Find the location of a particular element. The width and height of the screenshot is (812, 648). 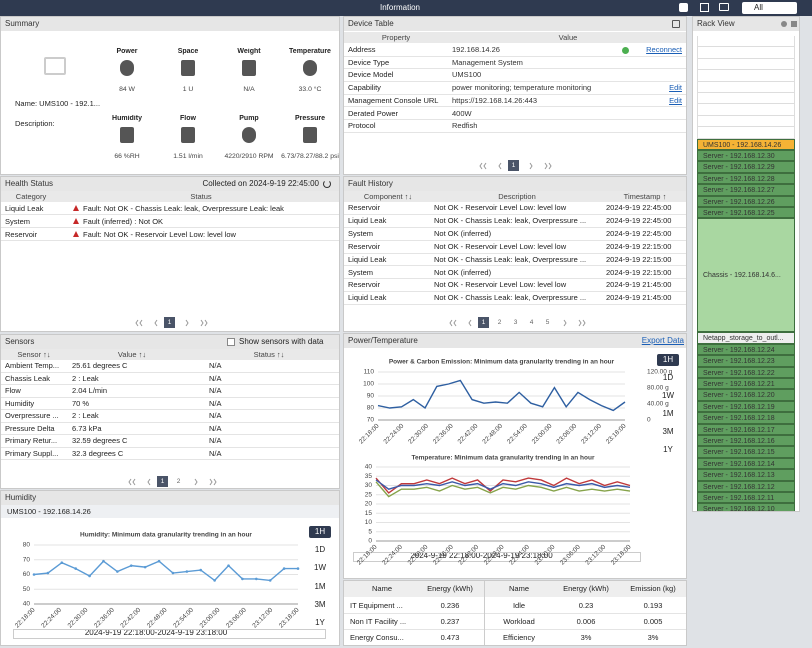

checkbox-label: Show sensors with data is located at coordinates (281, 341).